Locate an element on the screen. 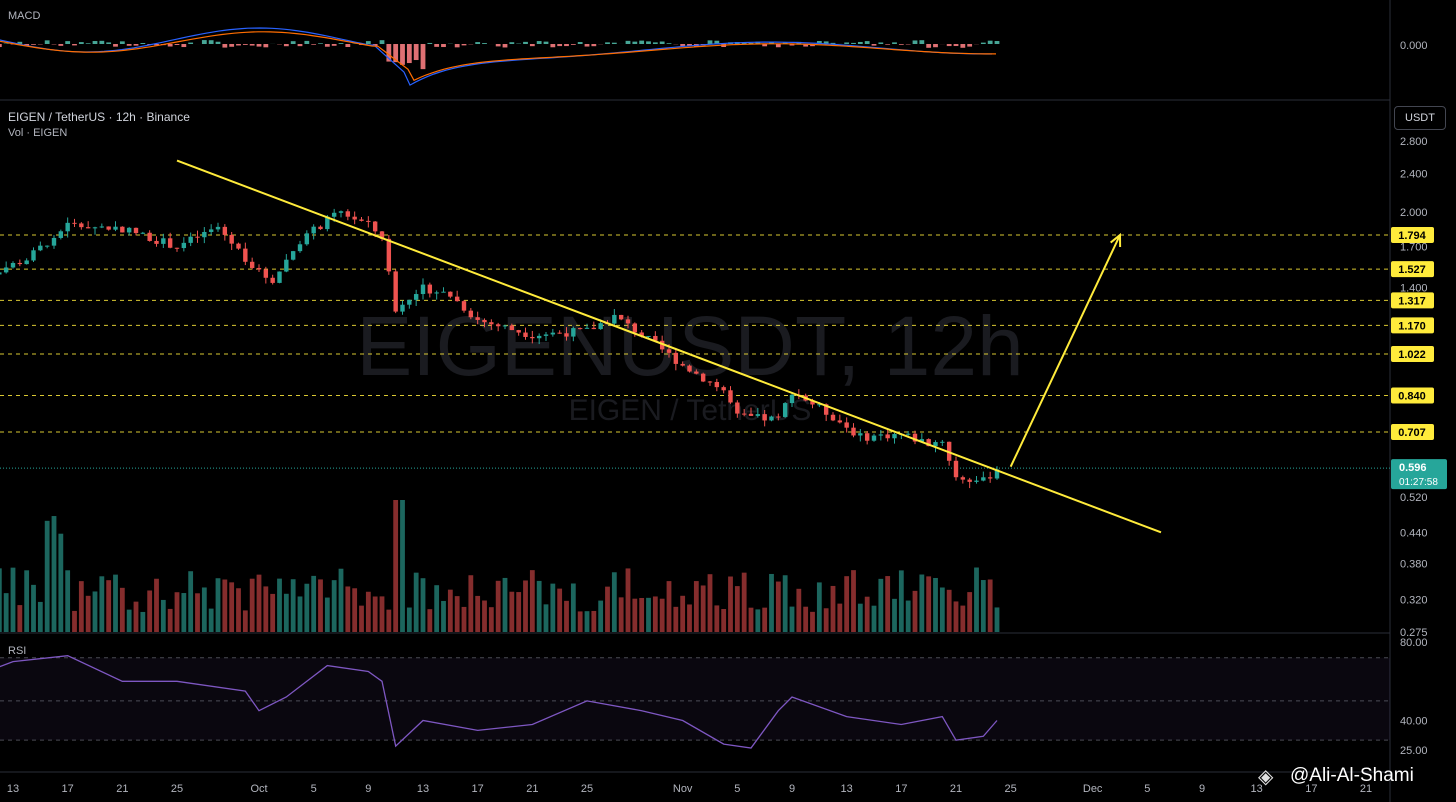 This screenshot has width=1456, height=802. symbol-title: EIGEN / TetherUS · 12h · Binance is located at coordinates (99, 117).